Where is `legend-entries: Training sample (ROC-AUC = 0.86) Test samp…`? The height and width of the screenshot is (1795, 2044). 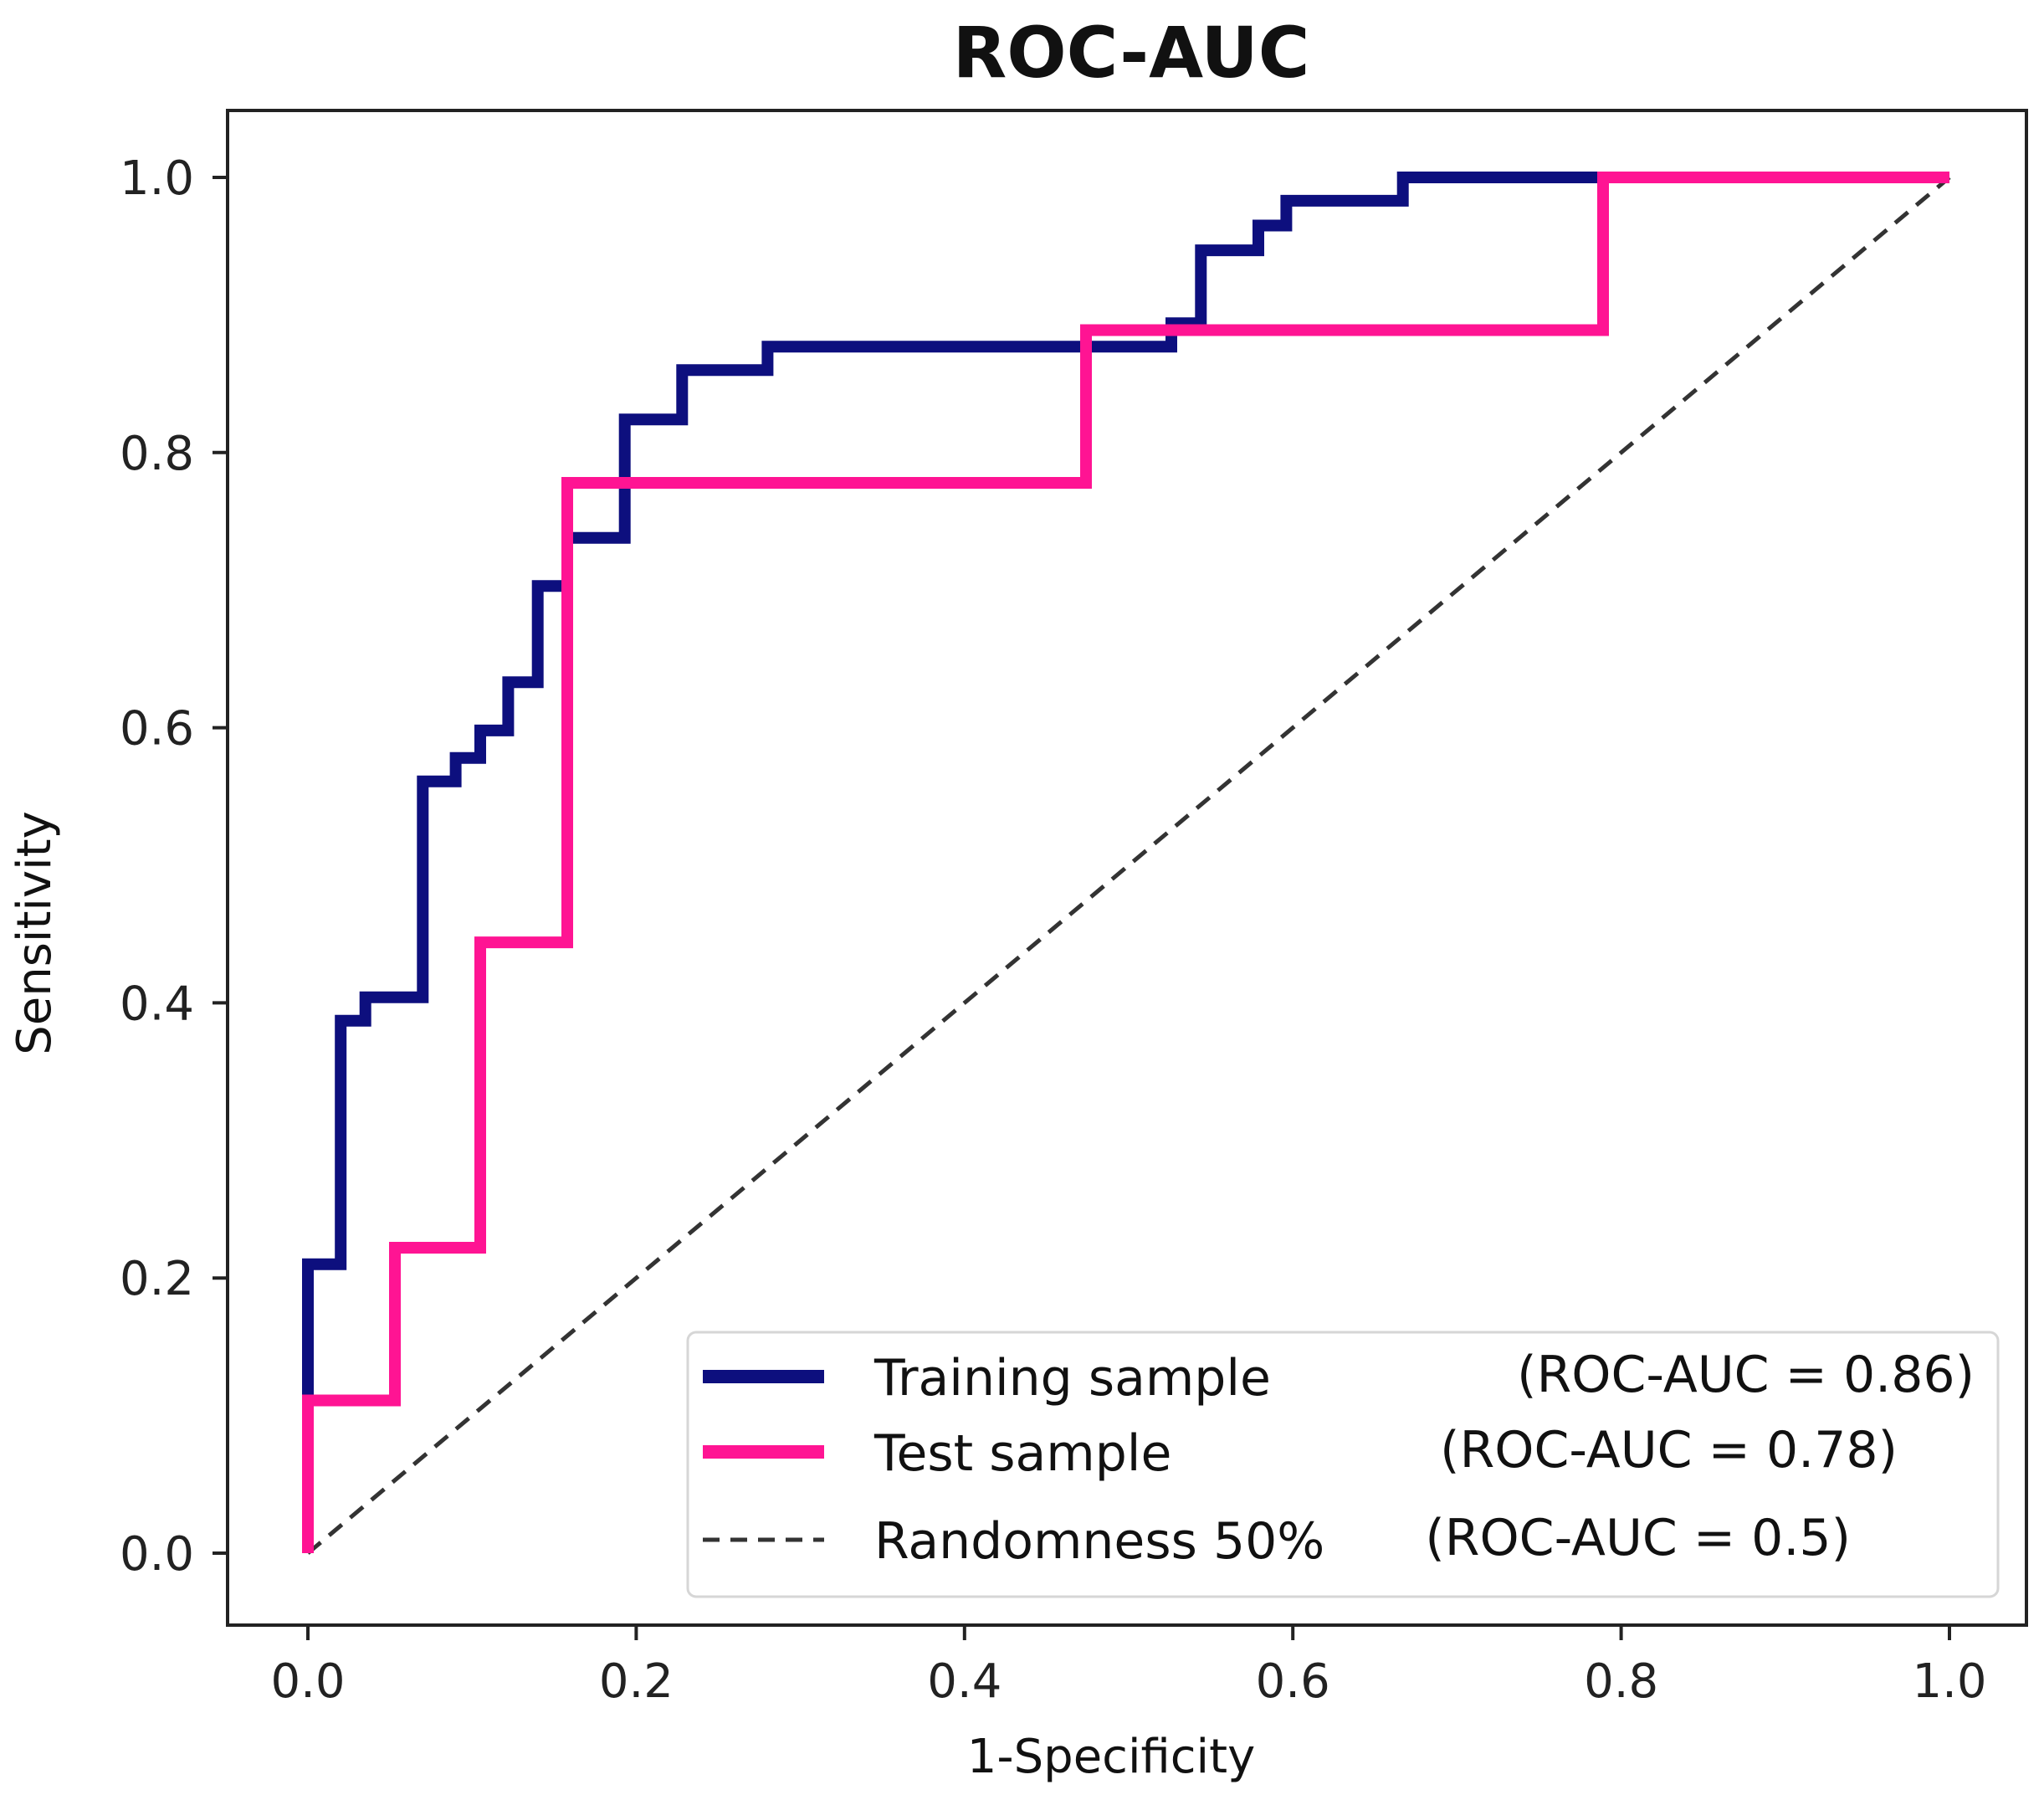 legend-entries: Training sample (ROC-AUC = 0.86) Test samp… is located at coordinates (1339, 1458).